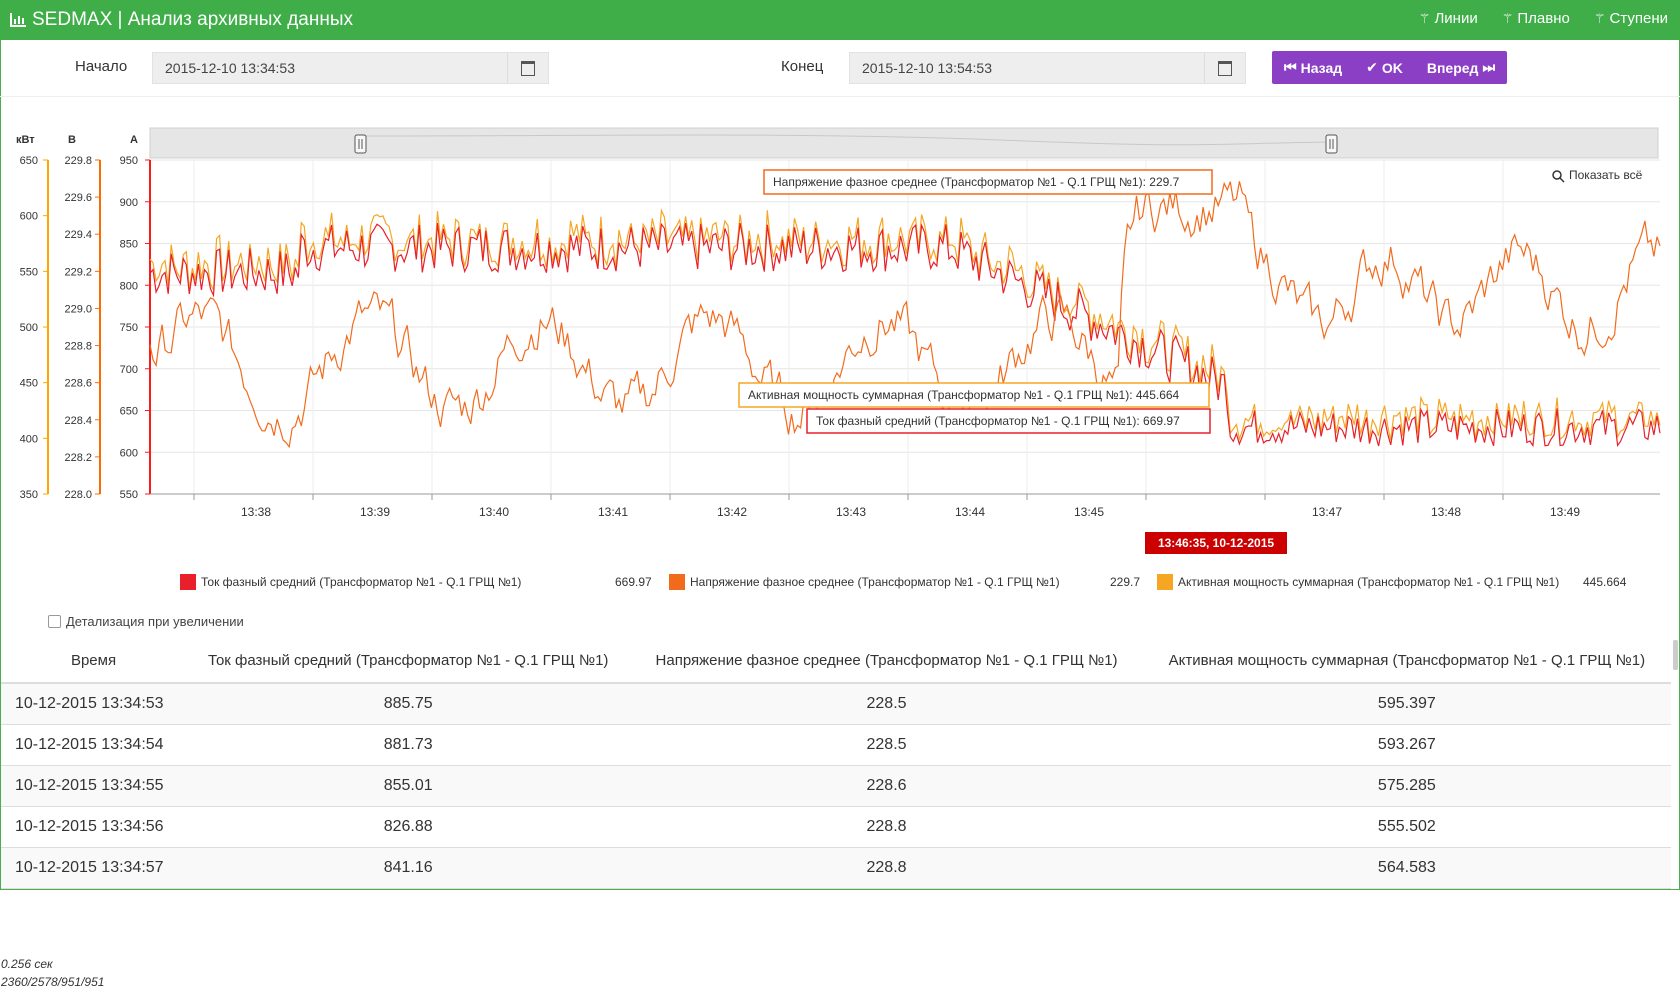 This screenshot has height=998, width=1680. I want to click on start-calendar-button, so click(527, 68).